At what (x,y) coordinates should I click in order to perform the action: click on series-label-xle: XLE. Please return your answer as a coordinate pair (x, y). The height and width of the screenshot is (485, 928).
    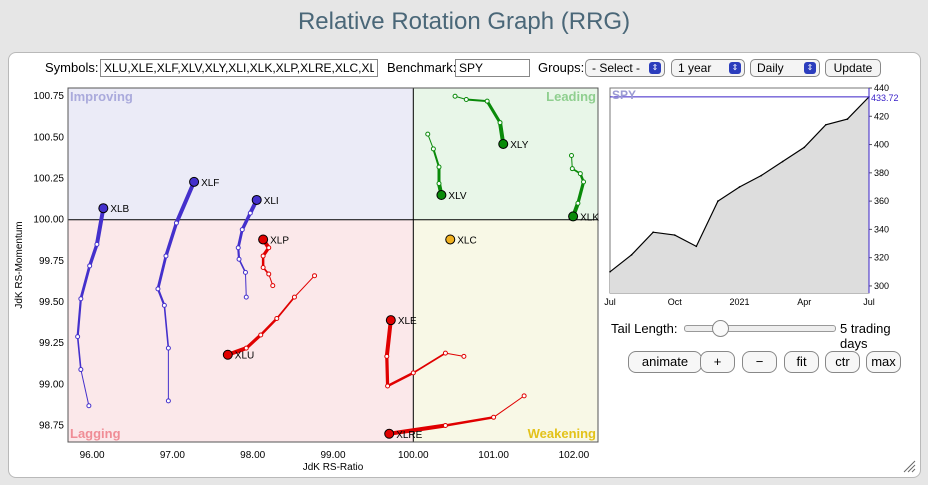
    Looking at the image, I should click on (407, 321).